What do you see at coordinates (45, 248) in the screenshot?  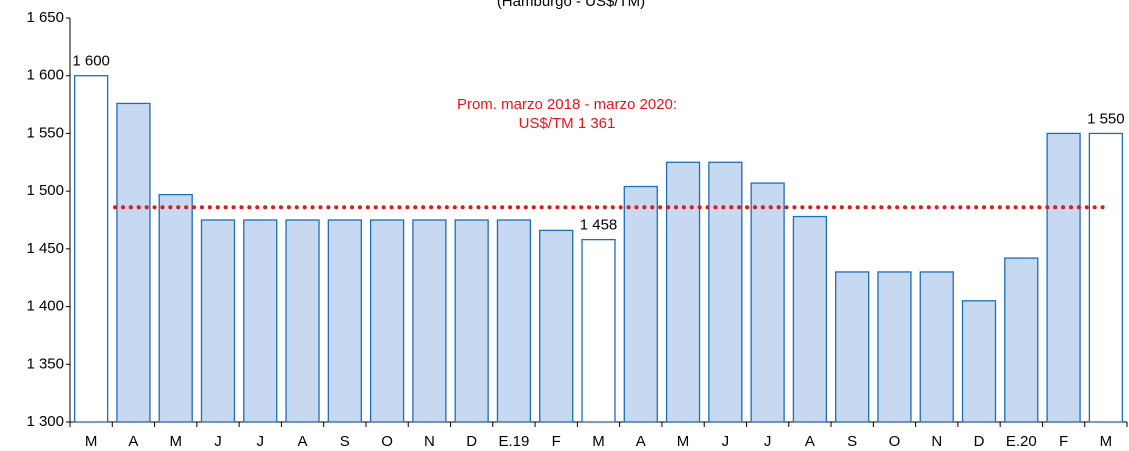 I see `y-tick-label: 1 450` at bounding box center [45, 248].